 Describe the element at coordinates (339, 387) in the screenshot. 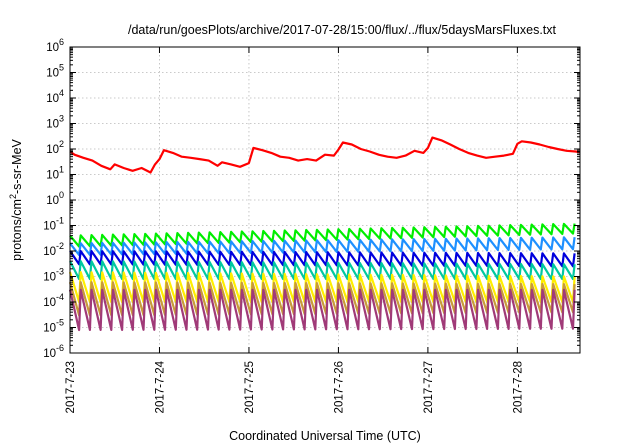

I see `x-tick-label: 2017-7-26` at that location.